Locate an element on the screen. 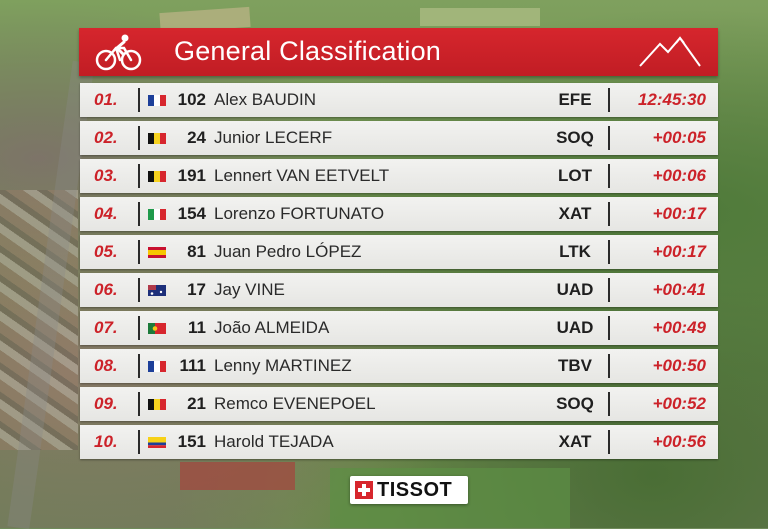  bib-number: 191 is located at coordinates (191, 175).